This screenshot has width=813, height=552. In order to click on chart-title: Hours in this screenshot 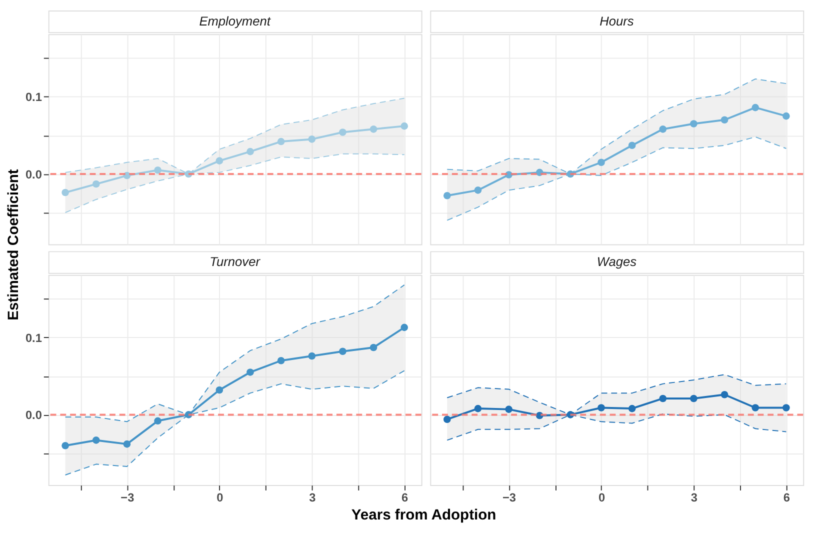, I will do `click(617, 20)`.